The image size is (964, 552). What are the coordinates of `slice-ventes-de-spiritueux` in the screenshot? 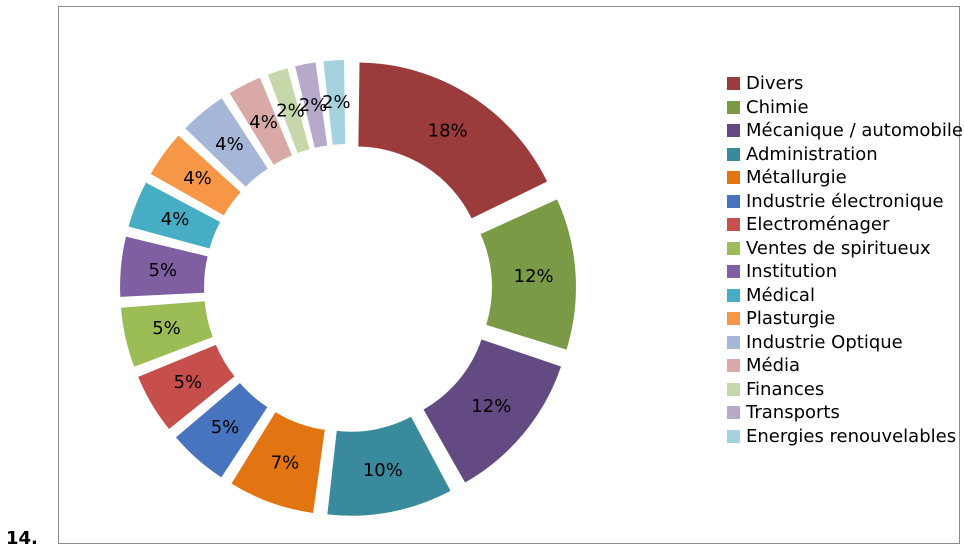 It's located at (167, 334).